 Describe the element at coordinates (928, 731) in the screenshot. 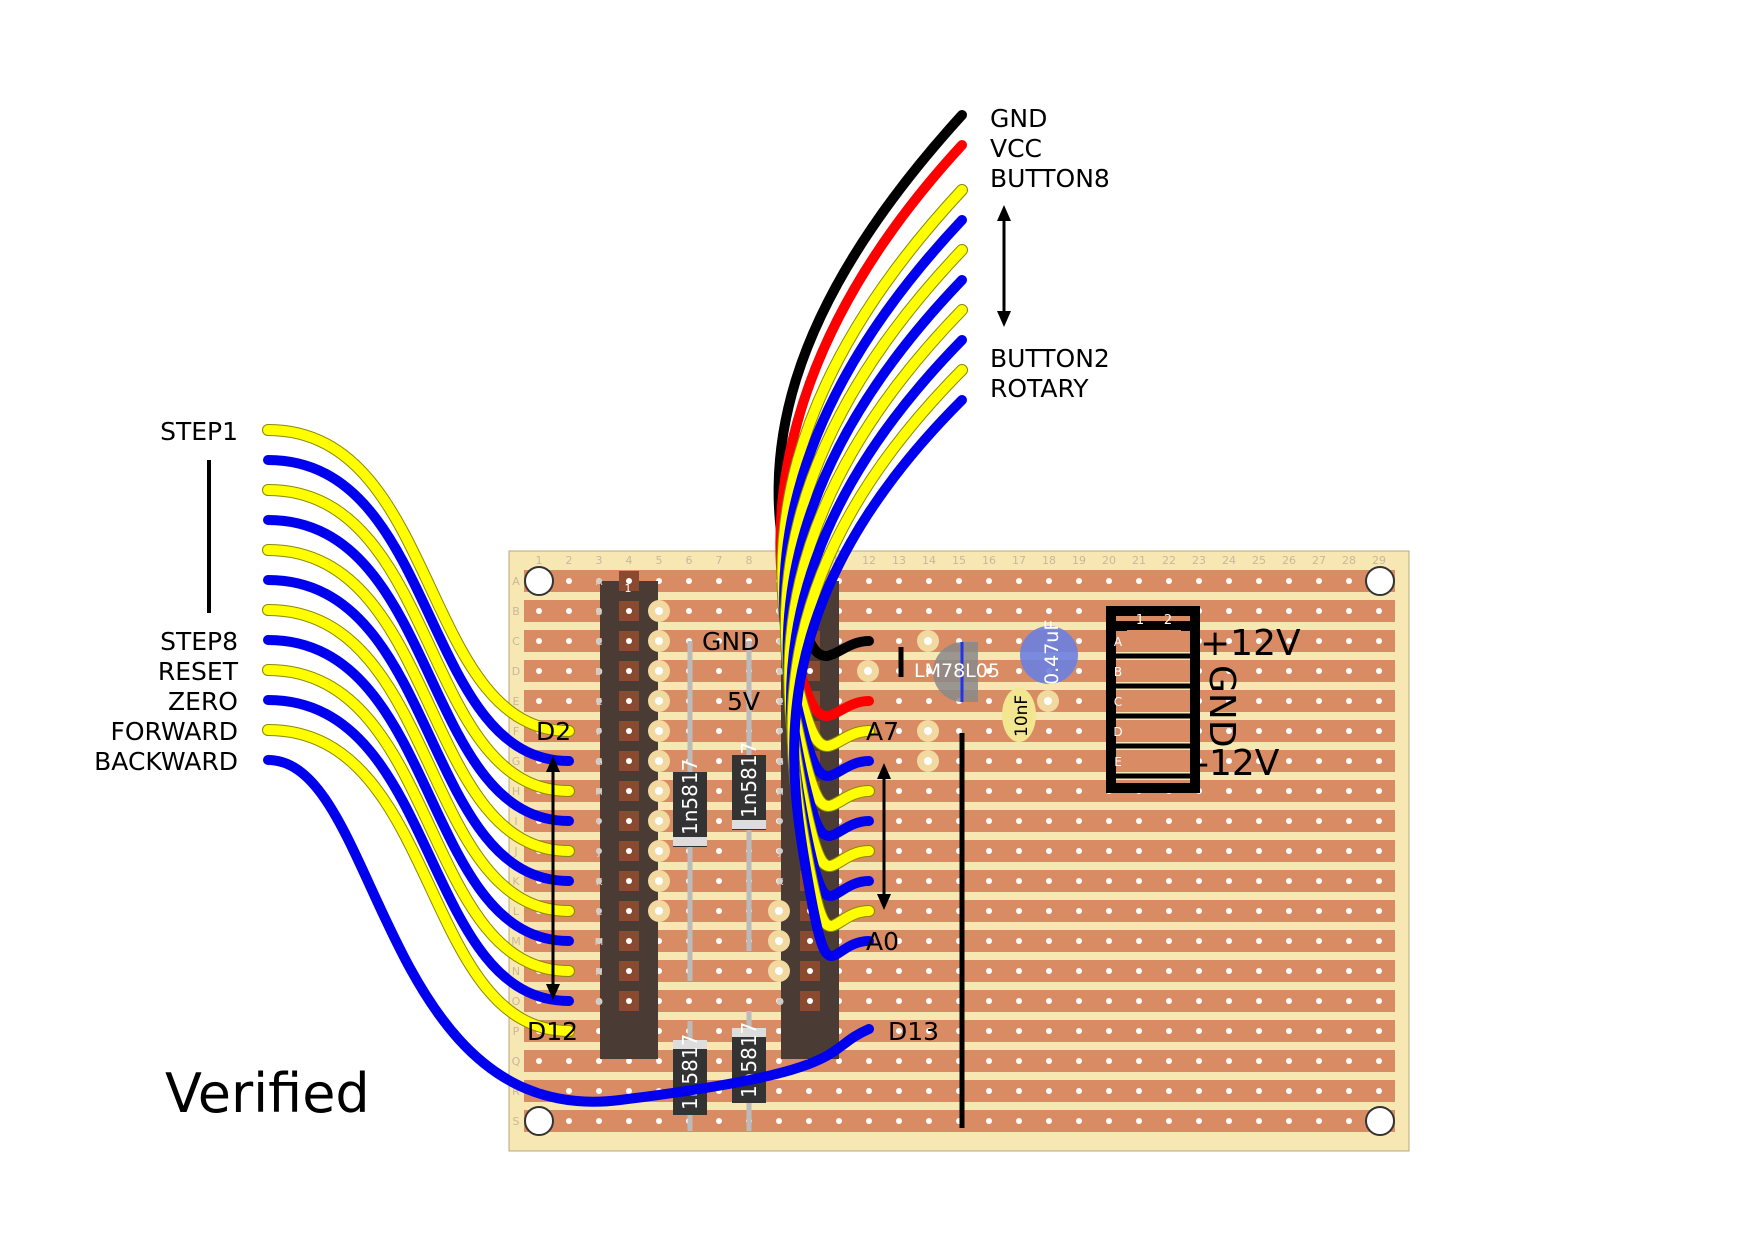

I see `pad` at that location.